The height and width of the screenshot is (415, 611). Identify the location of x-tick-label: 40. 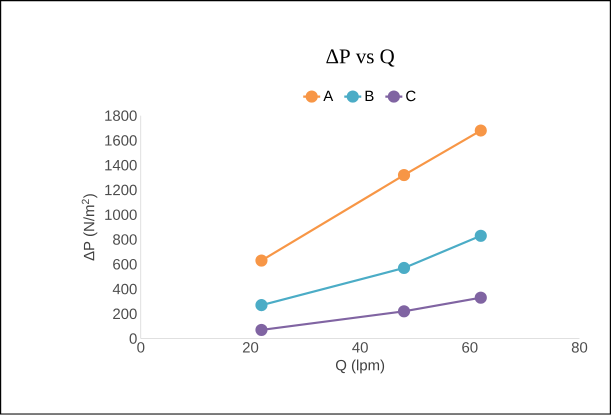
(360, 347).